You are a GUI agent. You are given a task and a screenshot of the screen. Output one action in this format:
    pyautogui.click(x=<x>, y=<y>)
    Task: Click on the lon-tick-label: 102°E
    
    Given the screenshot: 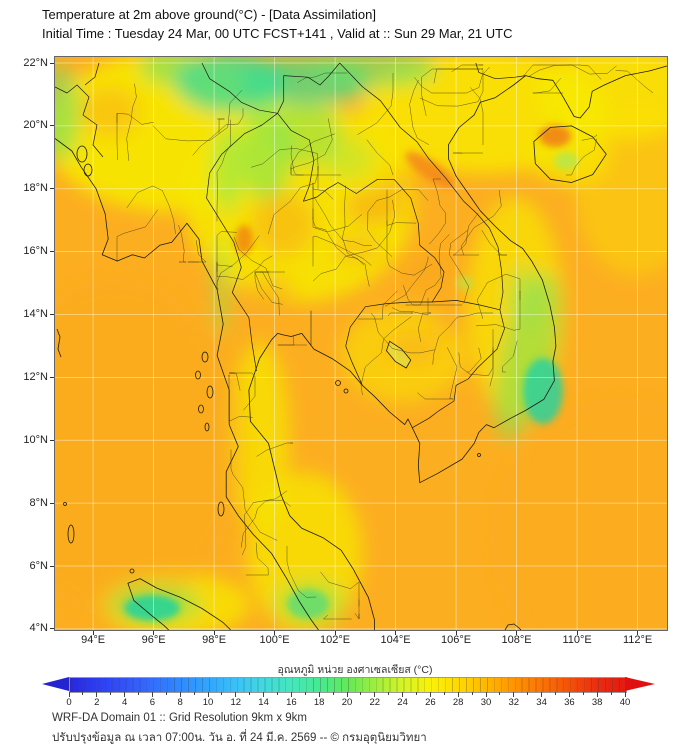 What is the action you would take?
    pyautogui.click(x=335, y=640)
    